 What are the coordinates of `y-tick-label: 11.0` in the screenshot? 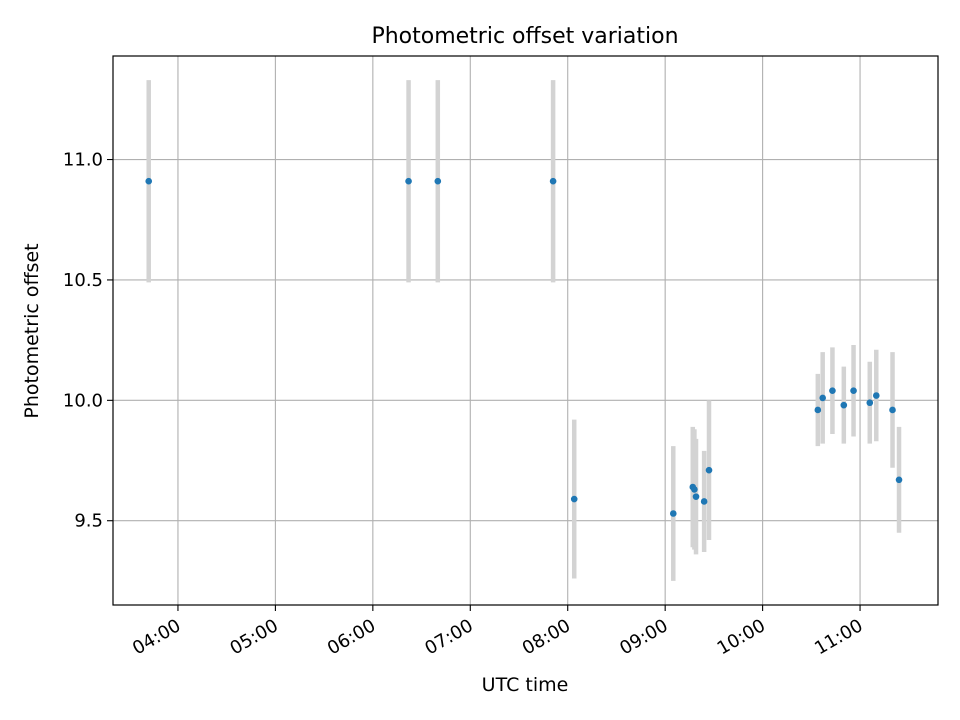 It's located at (83, 160).